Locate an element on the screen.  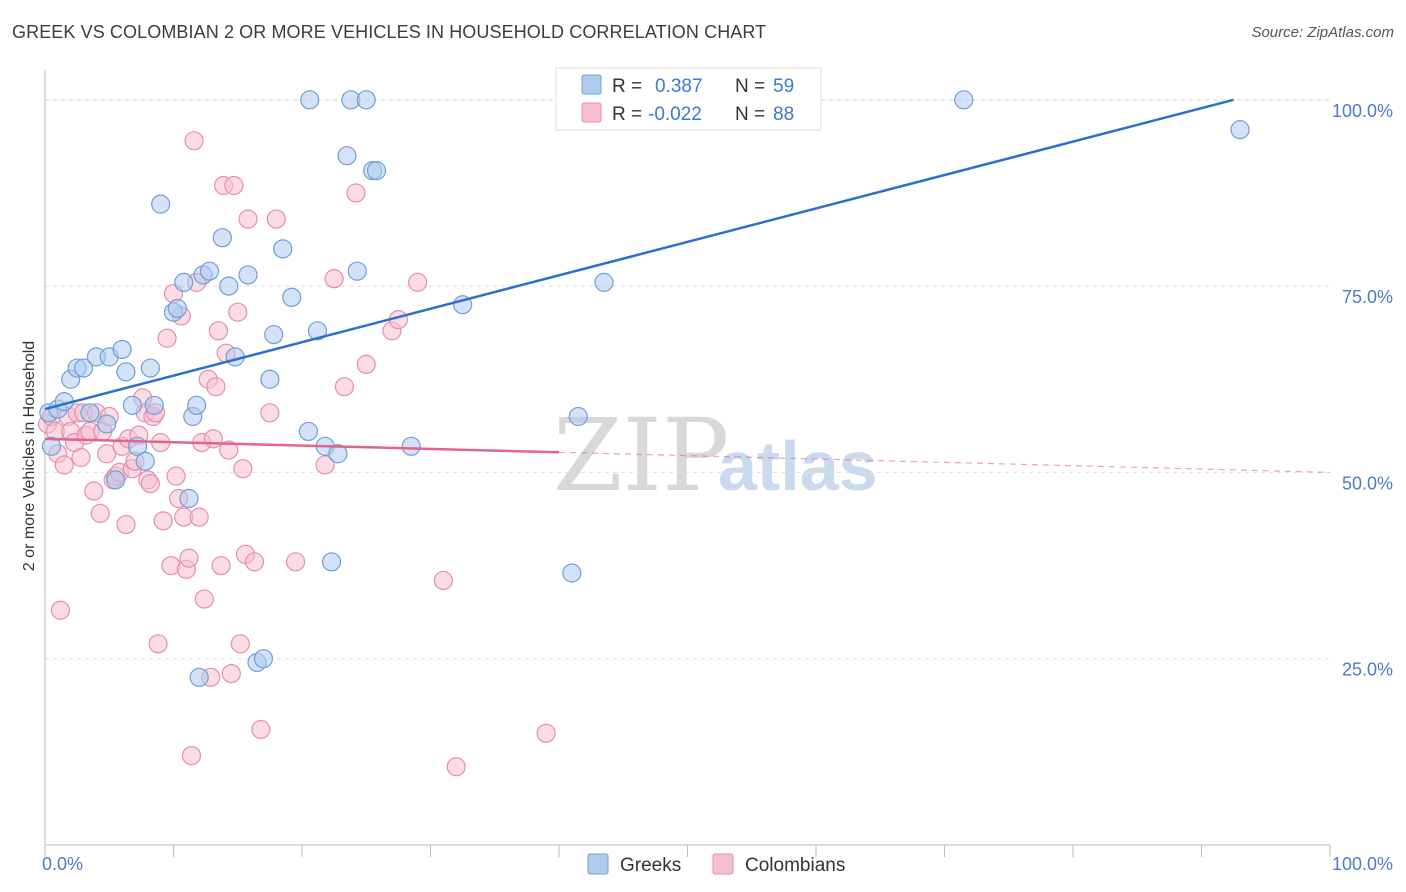
watermark: ZIP atlas is located at coordinates (715, 455).